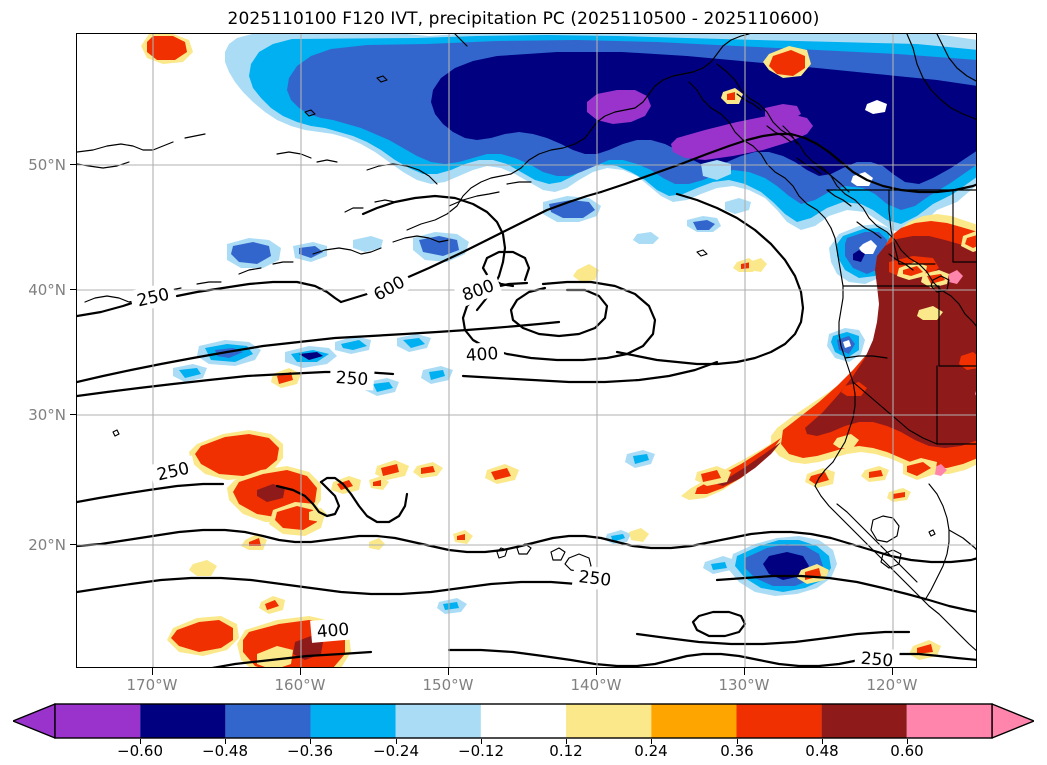  What do you see at coordinates (651, 741) in the screenshot?
I see `cbar-tickmark-p024` at bounding box center [651, 741].